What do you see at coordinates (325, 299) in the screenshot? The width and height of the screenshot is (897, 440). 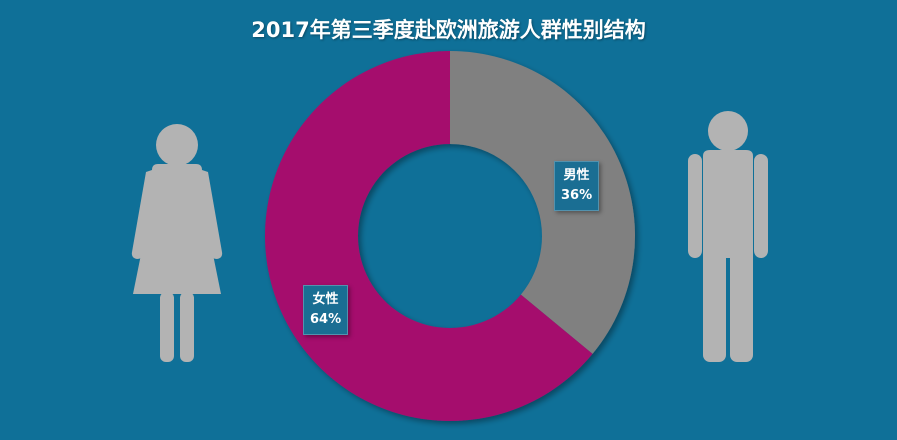 I see `female-category-label: 女性` at bounding box center [325, 299].